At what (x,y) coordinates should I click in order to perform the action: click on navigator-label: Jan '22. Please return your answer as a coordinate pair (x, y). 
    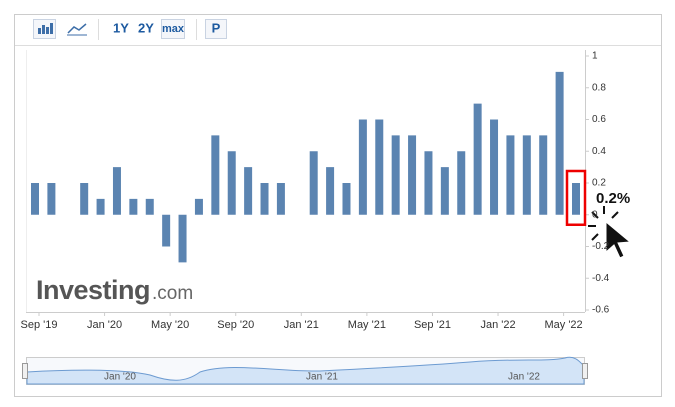
    Looking at the image, I should click on (524, 377).